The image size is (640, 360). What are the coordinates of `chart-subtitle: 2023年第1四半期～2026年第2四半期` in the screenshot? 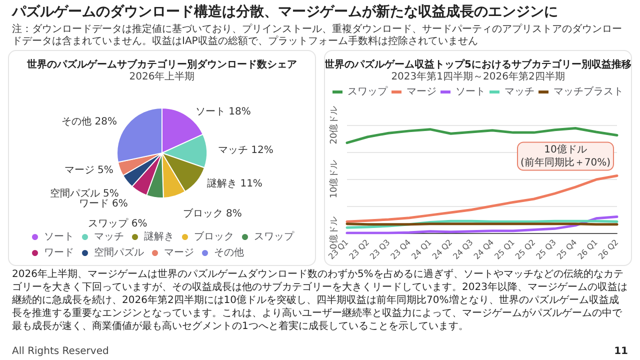 It's located at (478, 76).